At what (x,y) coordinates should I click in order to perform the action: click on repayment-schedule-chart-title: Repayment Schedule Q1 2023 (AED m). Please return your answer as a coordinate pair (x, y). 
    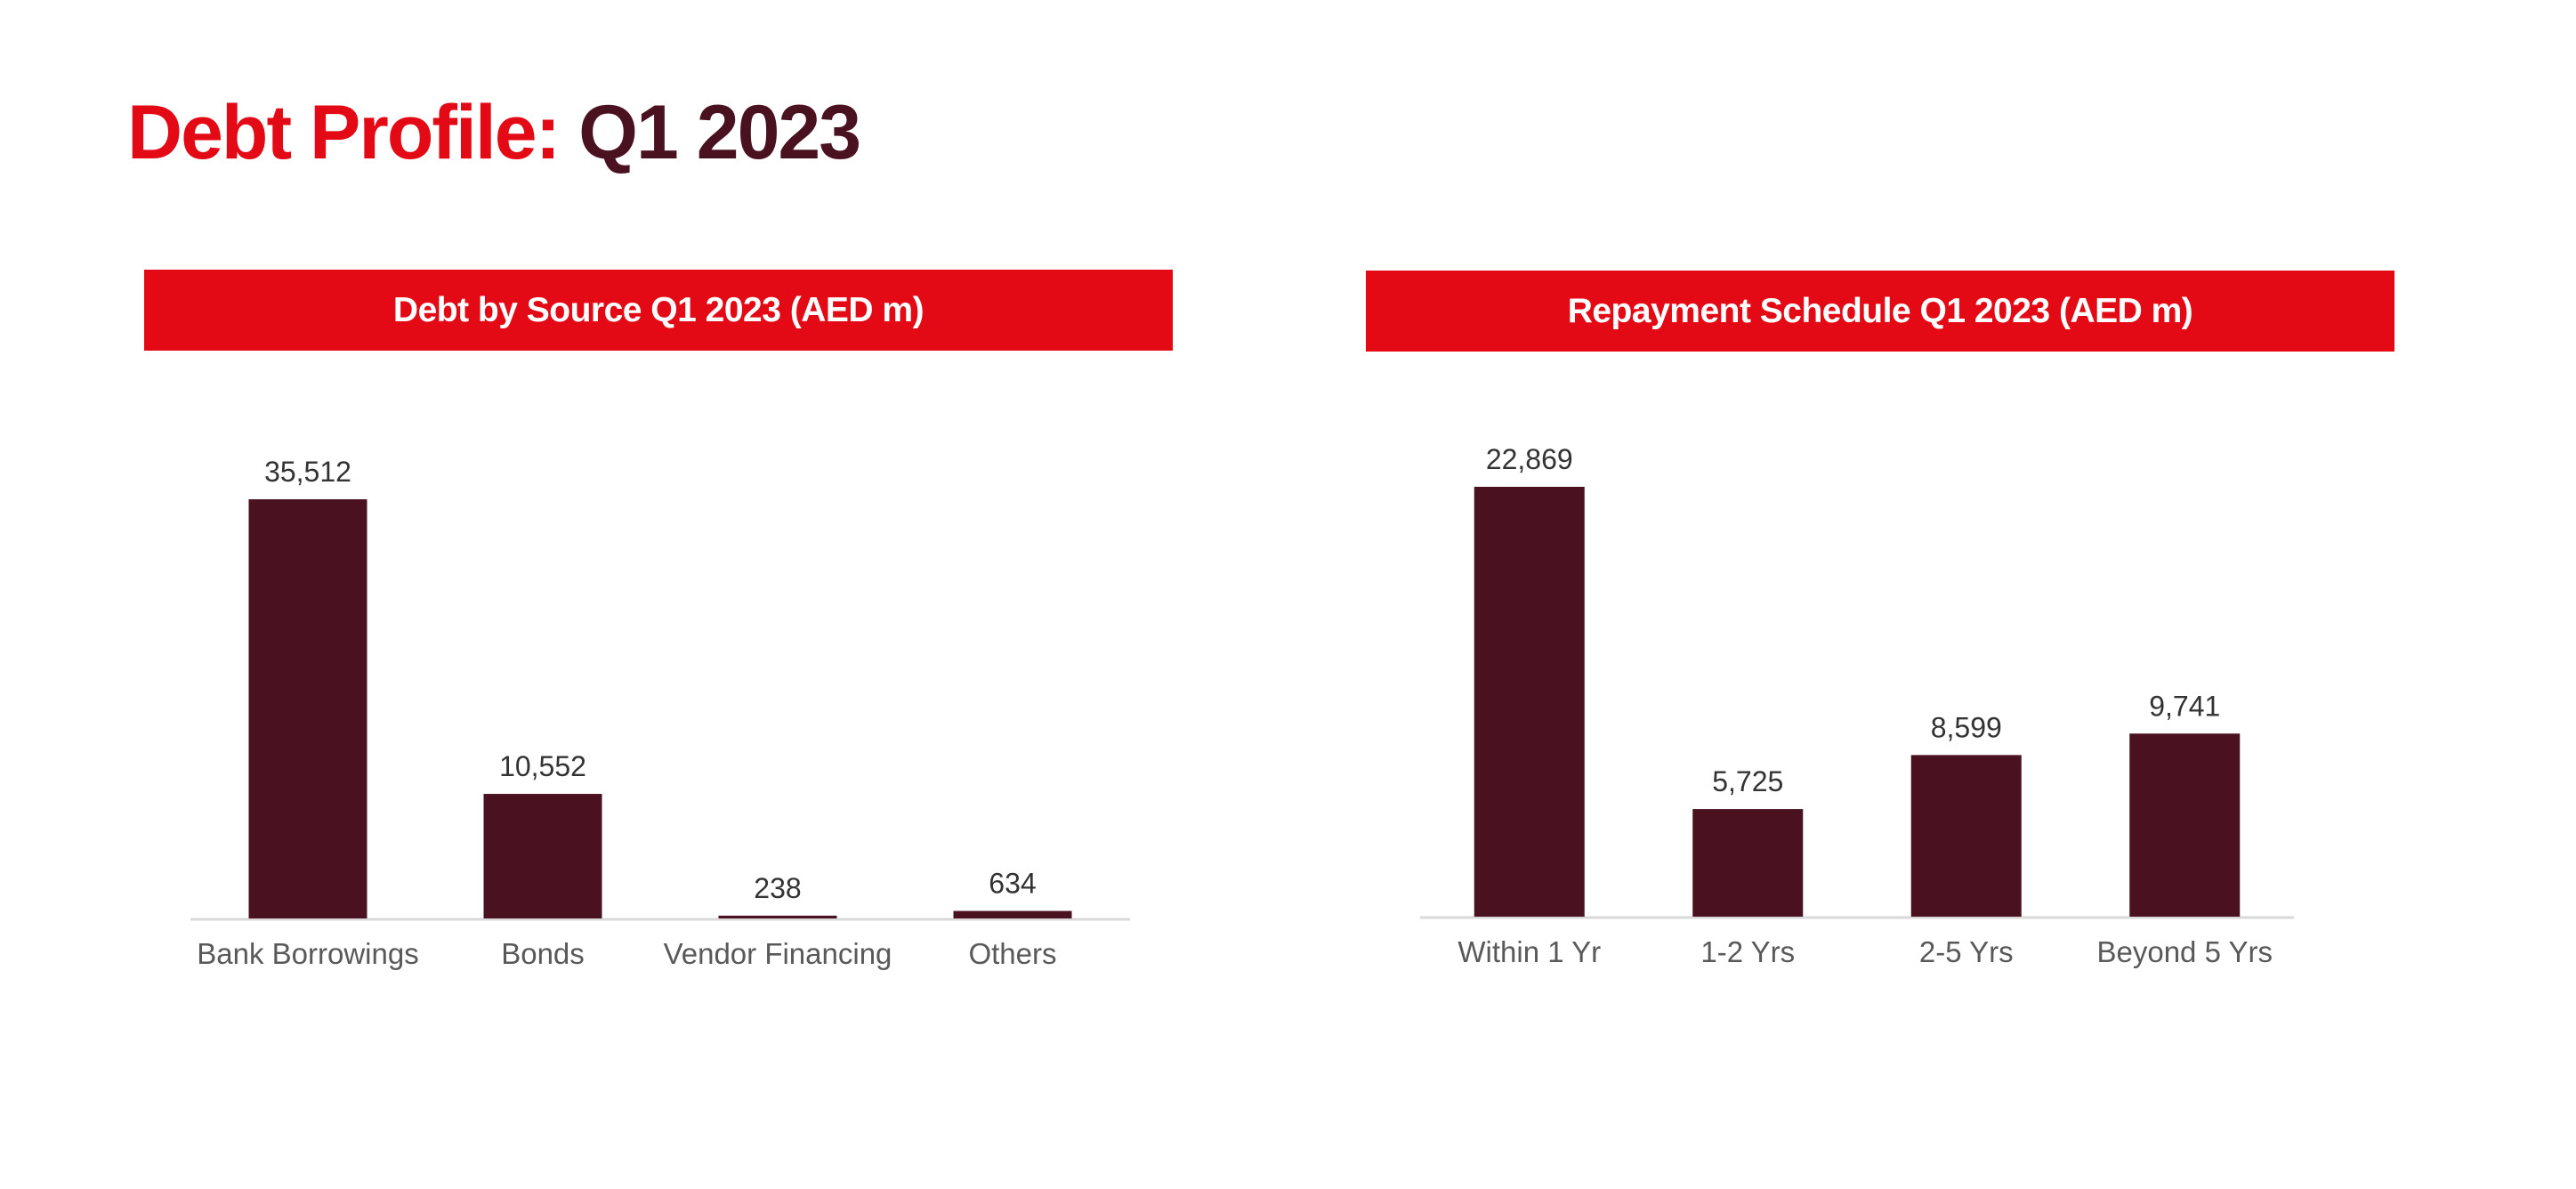
    Looking at the image, I should click on (1880, 311).